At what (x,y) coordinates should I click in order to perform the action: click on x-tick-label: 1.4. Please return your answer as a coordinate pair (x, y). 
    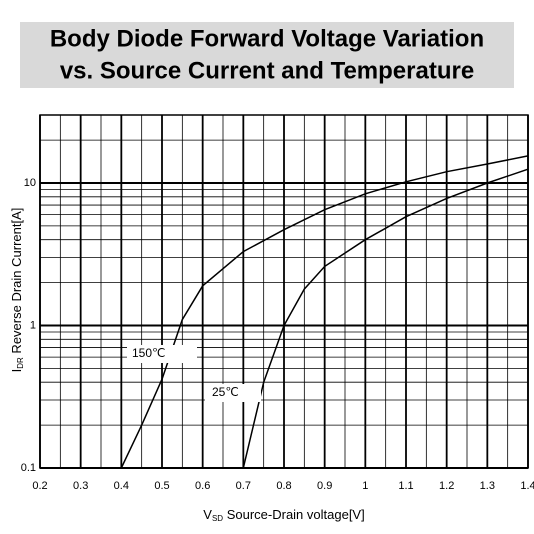
    Looking at the image, I should click on (527, 486).